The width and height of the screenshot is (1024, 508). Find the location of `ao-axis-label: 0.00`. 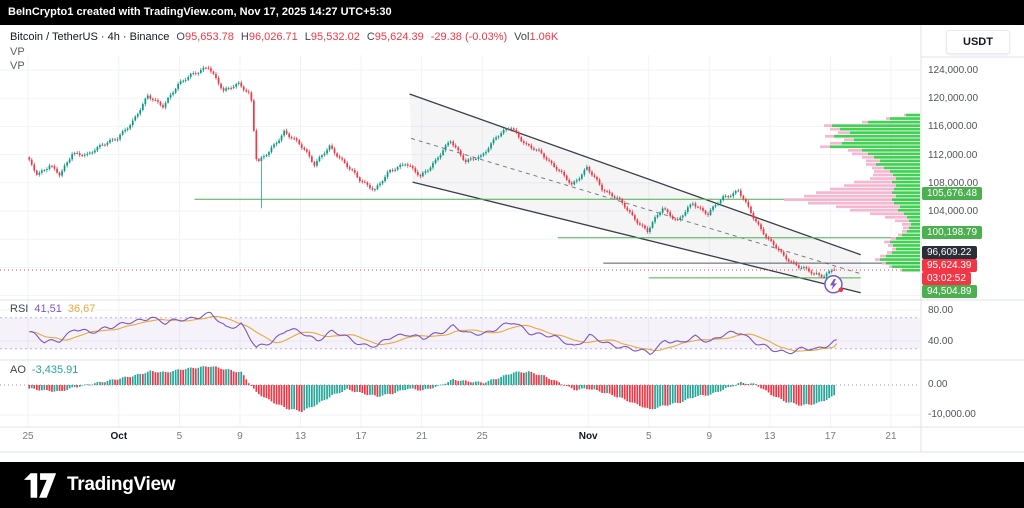

ao-axis-label: 0.00 is located at coordinates (938, 384).